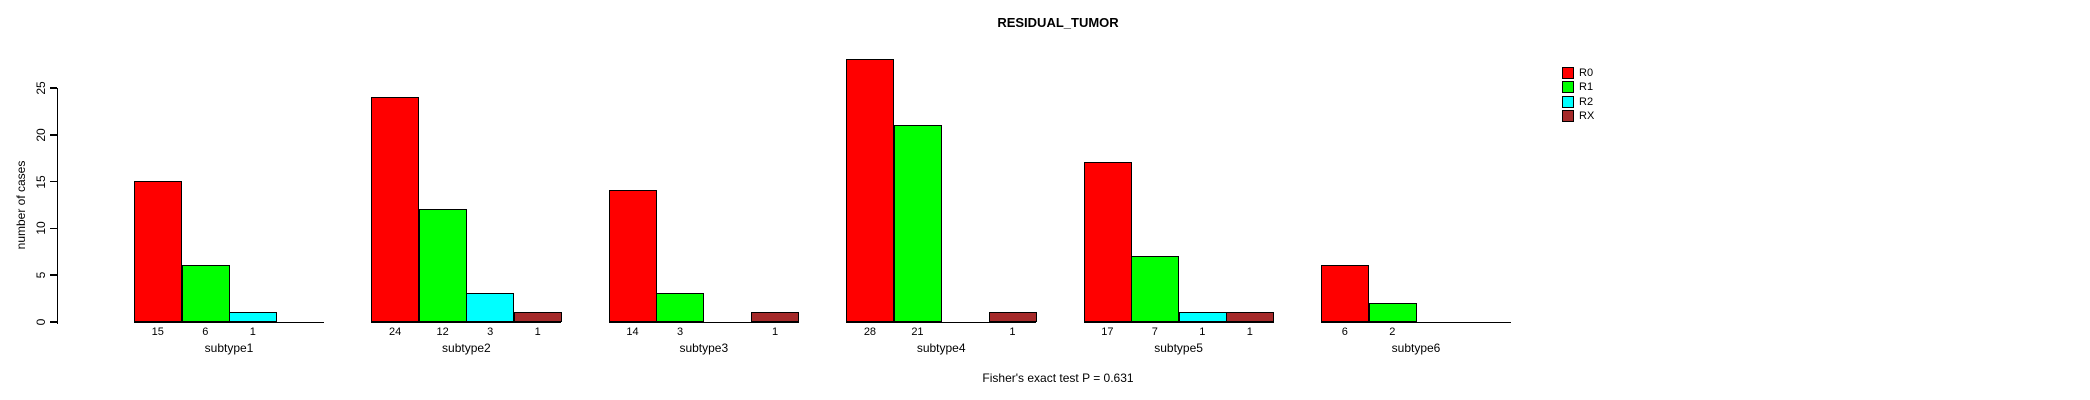 The width and height of the screenshot is (2090, 400). Describe the element at coordinates (941, 348) in the screenshot. I see `category-label-subtype4: subtype4` at that location.